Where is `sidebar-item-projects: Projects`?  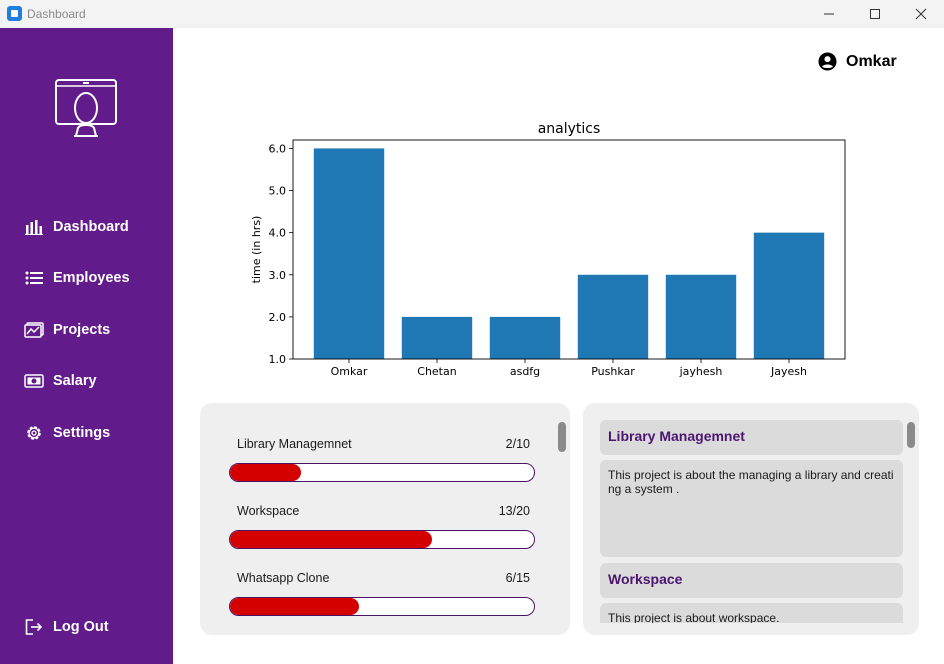
sidebar-item-projects: Projects is located at coordinates (67, 330).